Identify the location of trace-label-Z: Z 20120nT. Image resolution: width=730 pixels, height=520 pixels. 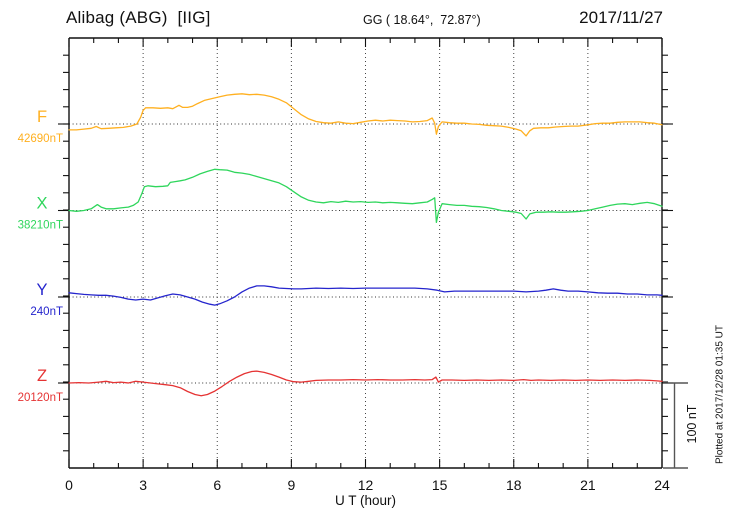
(40, 385).